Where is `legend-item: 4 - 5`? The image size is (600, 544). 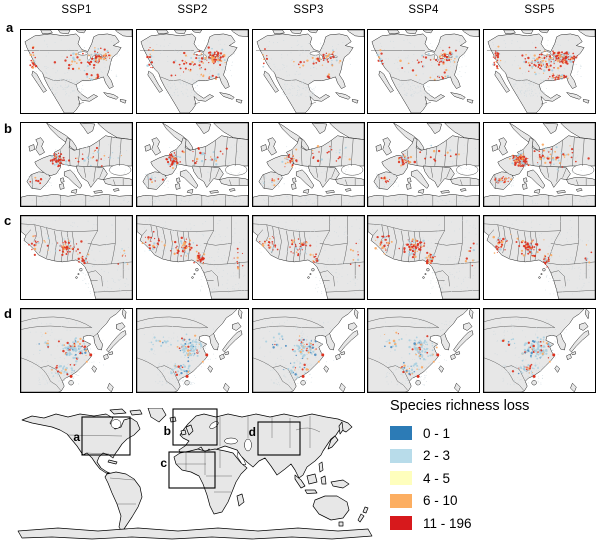
legend-item: 4 - 5 is located at coordinates (492, 478).